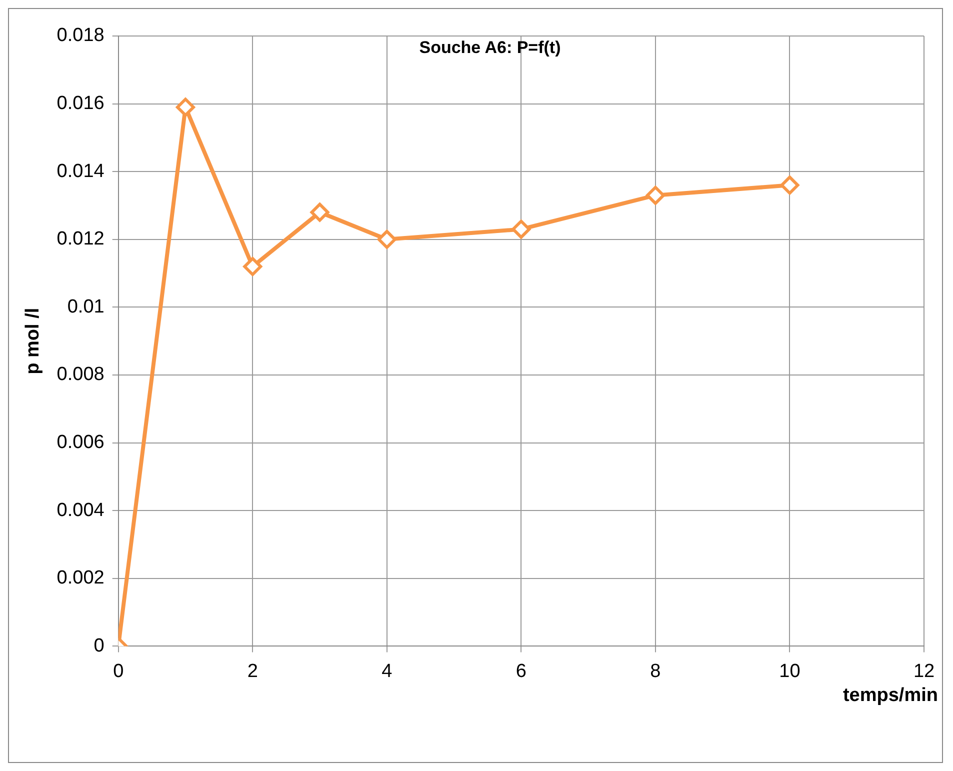  I want to click on y-axis-title: p mol /l, so click(33, 341).